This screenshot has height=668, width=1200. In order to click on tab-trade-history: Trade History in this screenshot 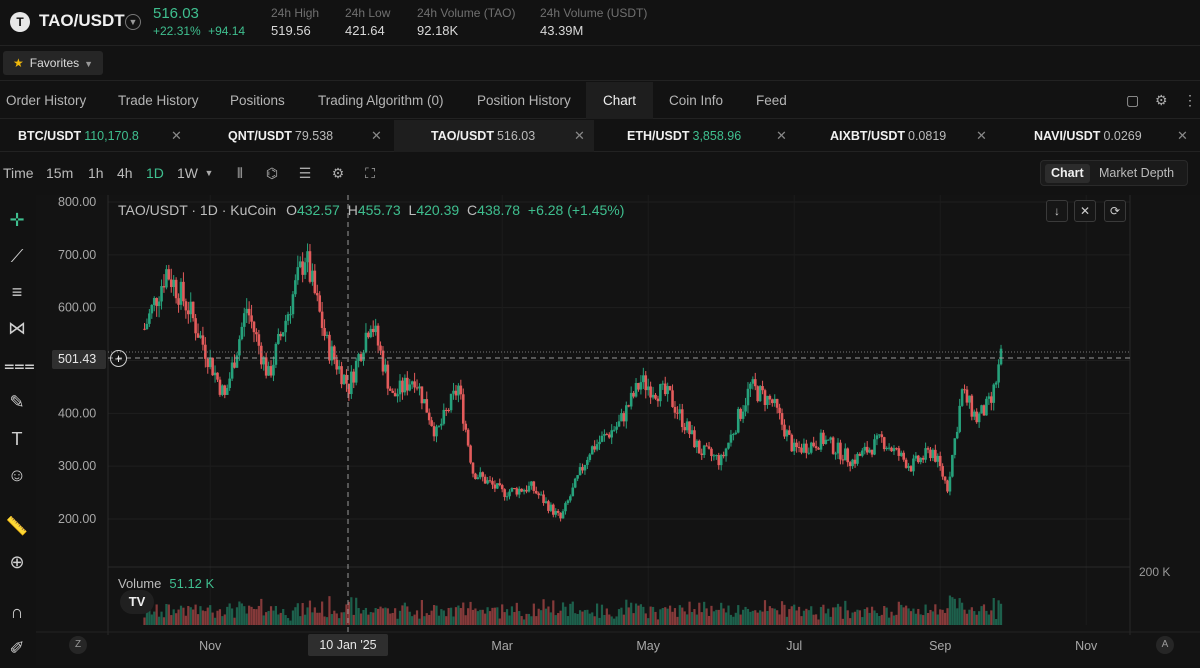, I will do `click(158, 100)`.